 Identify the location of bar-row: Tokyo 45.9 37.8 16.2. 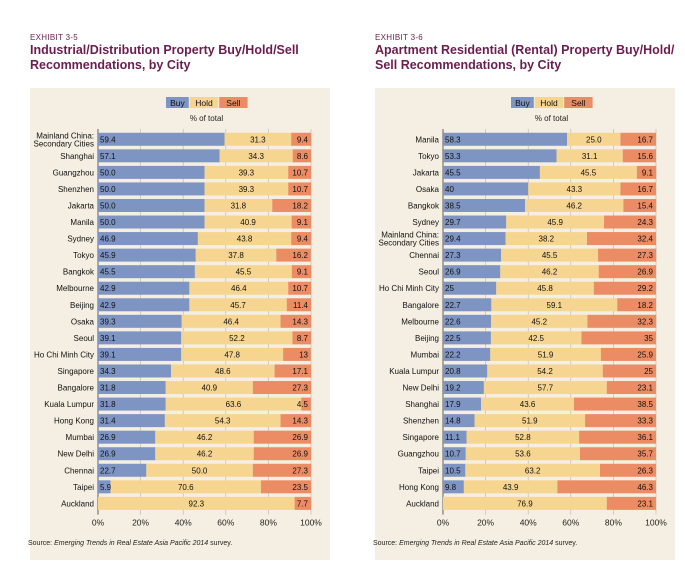
(192, 255).